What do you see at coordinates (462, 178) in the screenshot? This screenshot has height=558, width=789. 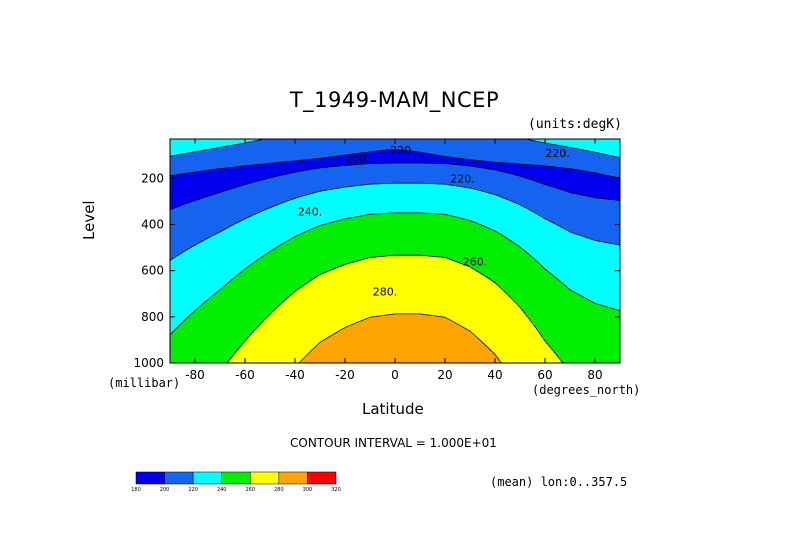 I see `contour-label: 220.` at bounding box center [462, 178].